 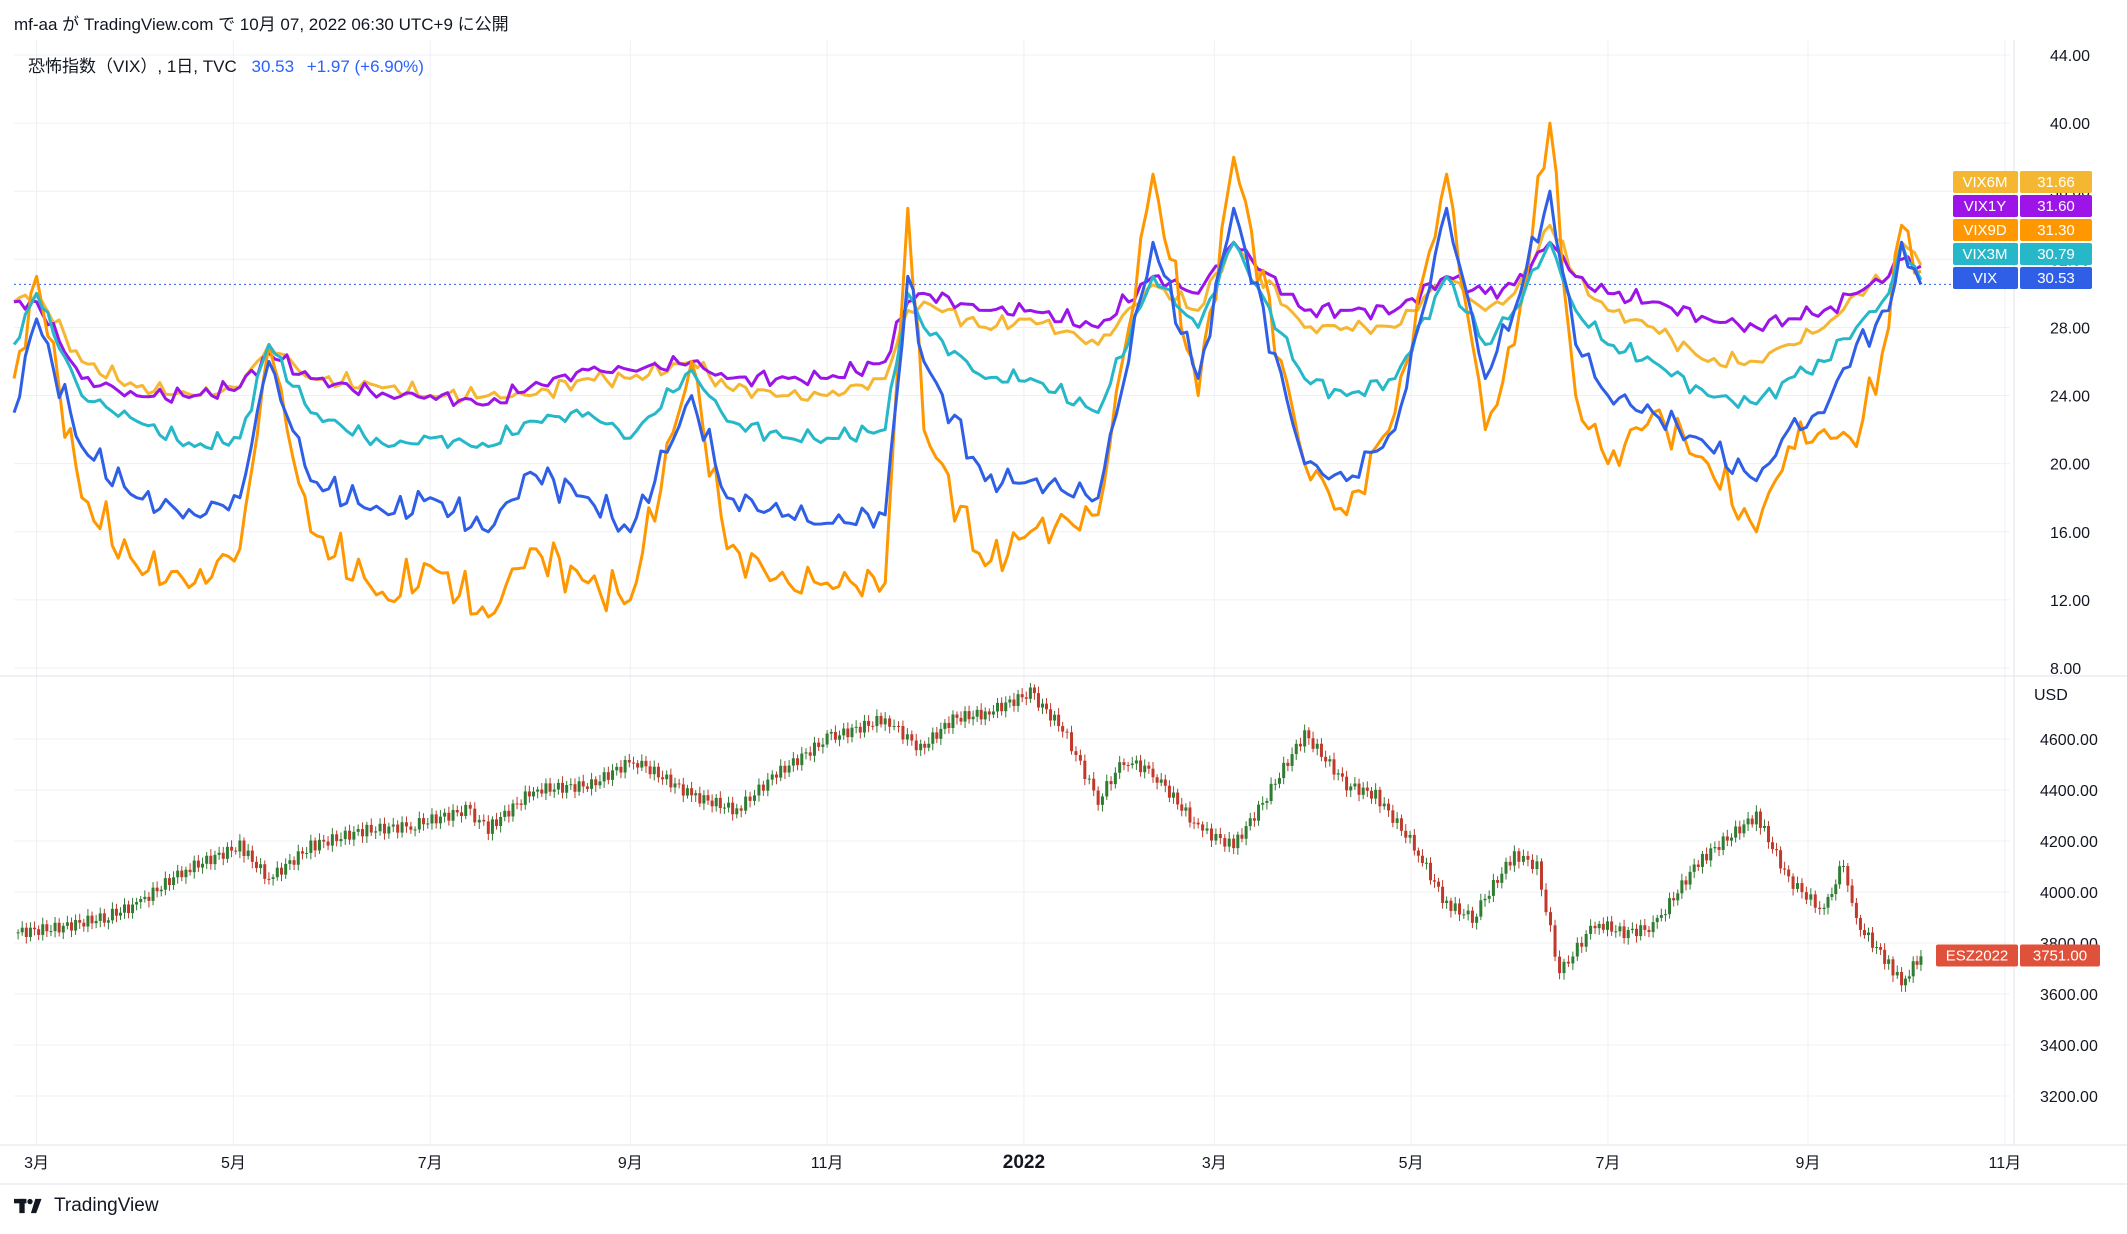 I want to click on futures-axis-tick-label: 4400.00, so click(x=2069, y=791).